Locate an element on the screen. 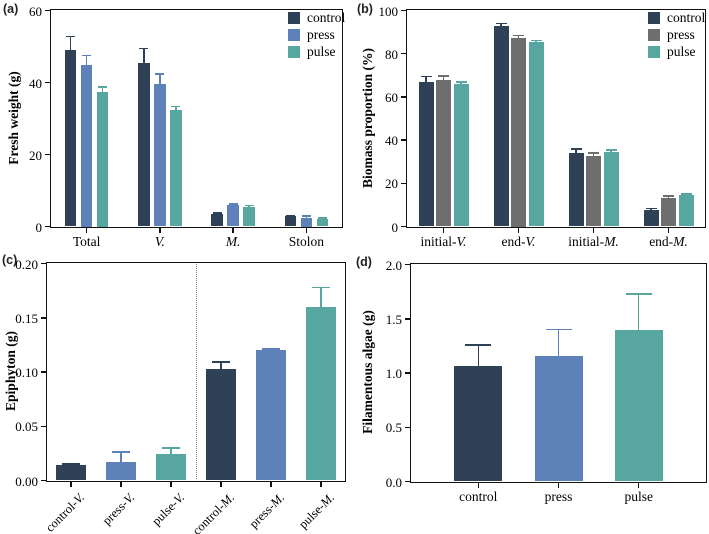 This screenshot has width=709, height=534. x-tick-label: control is located at coordinates (478, 496).